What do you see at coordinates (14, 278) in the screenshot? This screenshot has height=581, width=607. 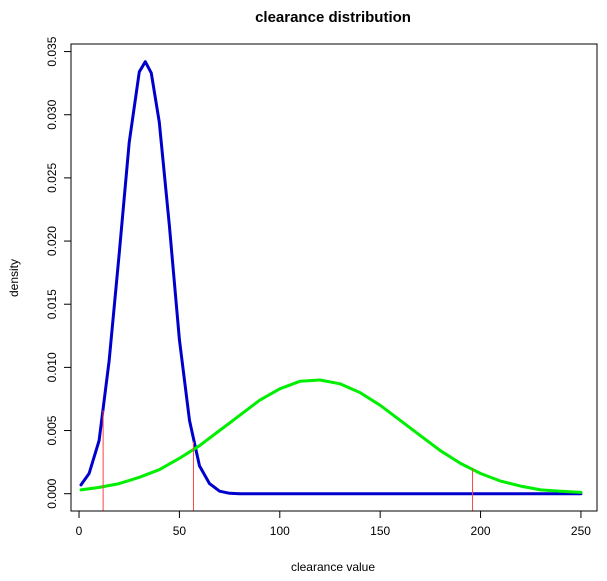 I see `y-axis-label: density` at bounding box center [14, 278].